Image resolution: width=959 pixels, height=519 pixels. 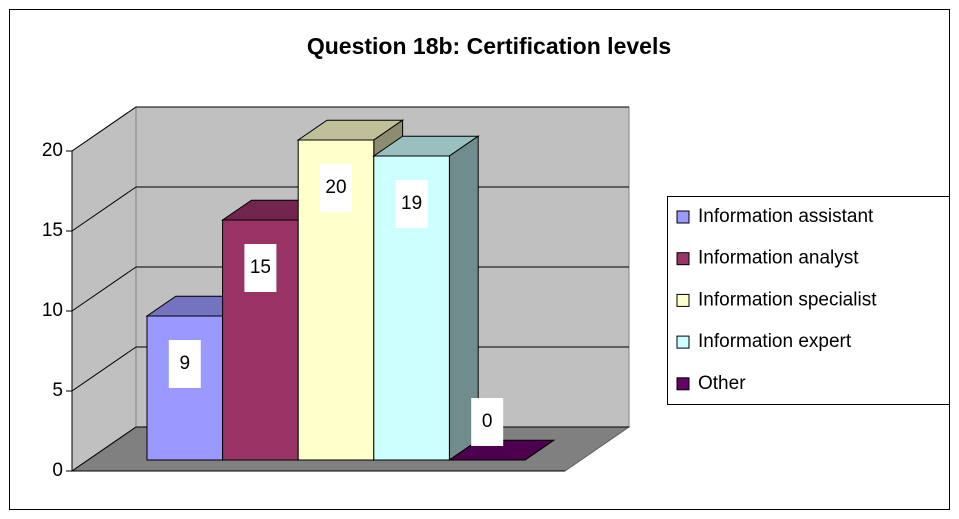 What do you see at coordinates (722, 383) in the screenshot?
I see `legend-label: Other` at bounding box center [722, 383].